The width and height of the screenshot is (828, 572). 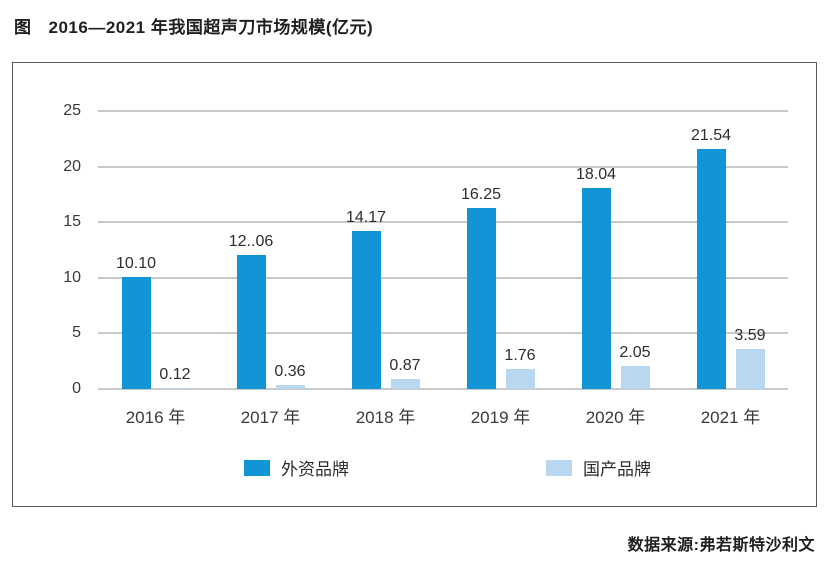 I want to click on bar-value-label: 14.17, so click(x=366, y=218).